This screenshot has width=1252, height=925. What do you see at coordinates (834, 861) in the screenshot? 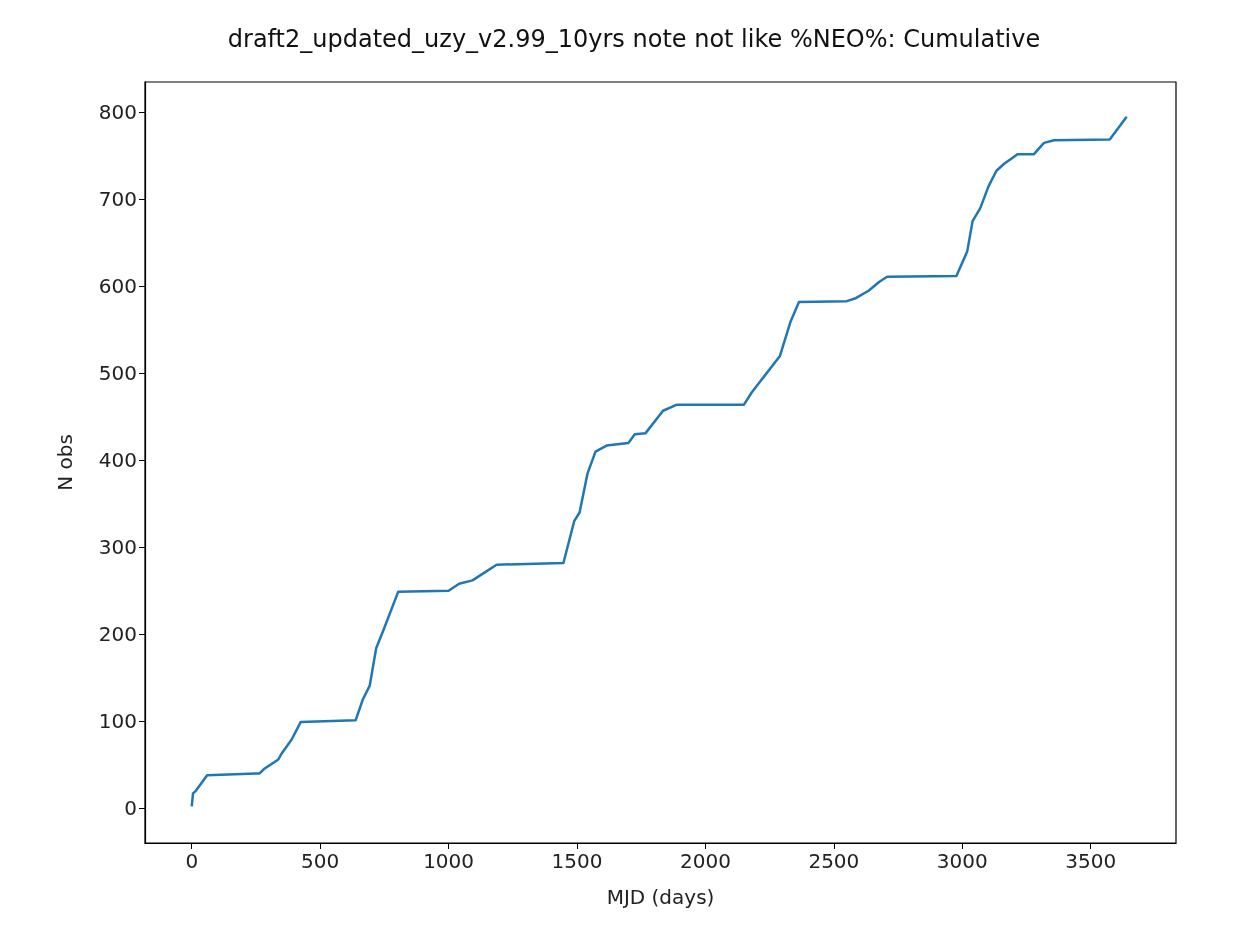
I see `x-tick-label: 2500` at bounding box center [834, 861].